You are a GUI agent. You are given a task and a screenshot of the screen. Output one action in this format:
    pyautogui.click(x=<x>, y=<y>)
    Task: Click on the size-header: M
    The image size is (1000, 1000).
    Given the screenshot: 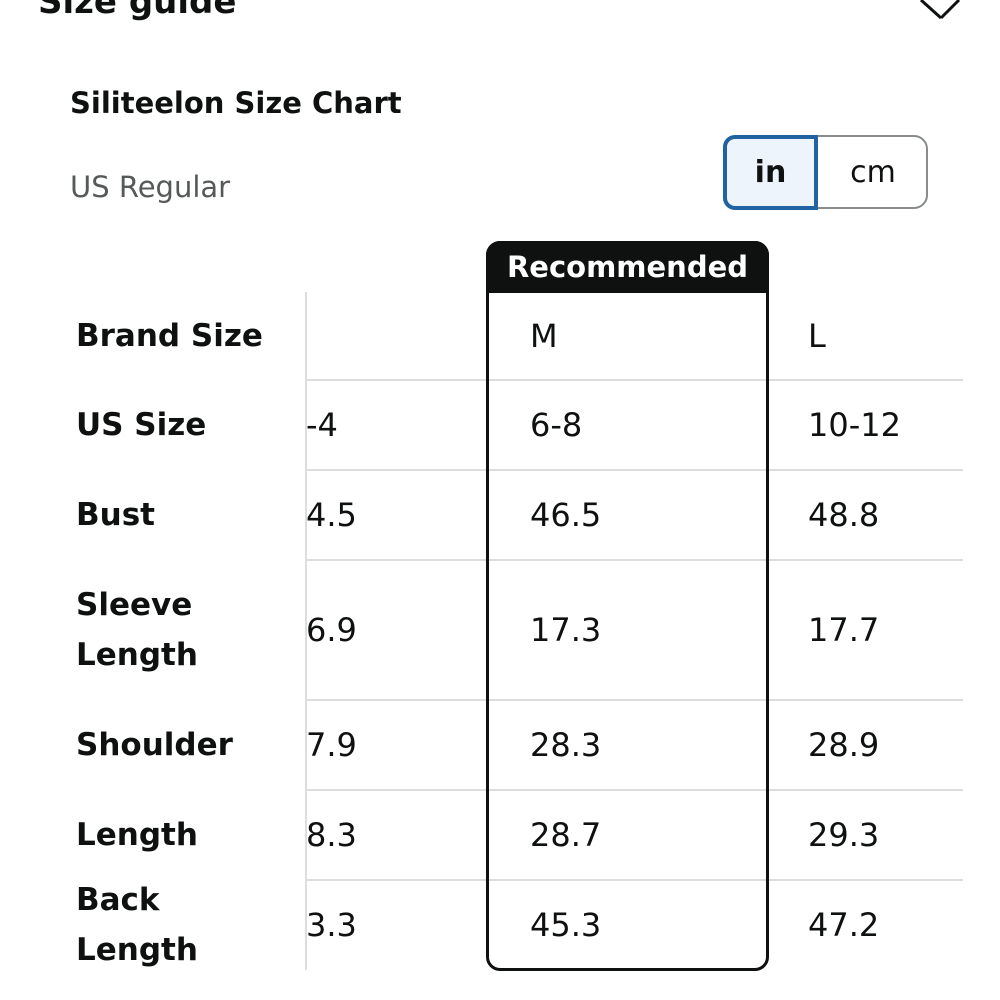 What is the action you would take?
    pyautogui.click(x=544, y=336)
    